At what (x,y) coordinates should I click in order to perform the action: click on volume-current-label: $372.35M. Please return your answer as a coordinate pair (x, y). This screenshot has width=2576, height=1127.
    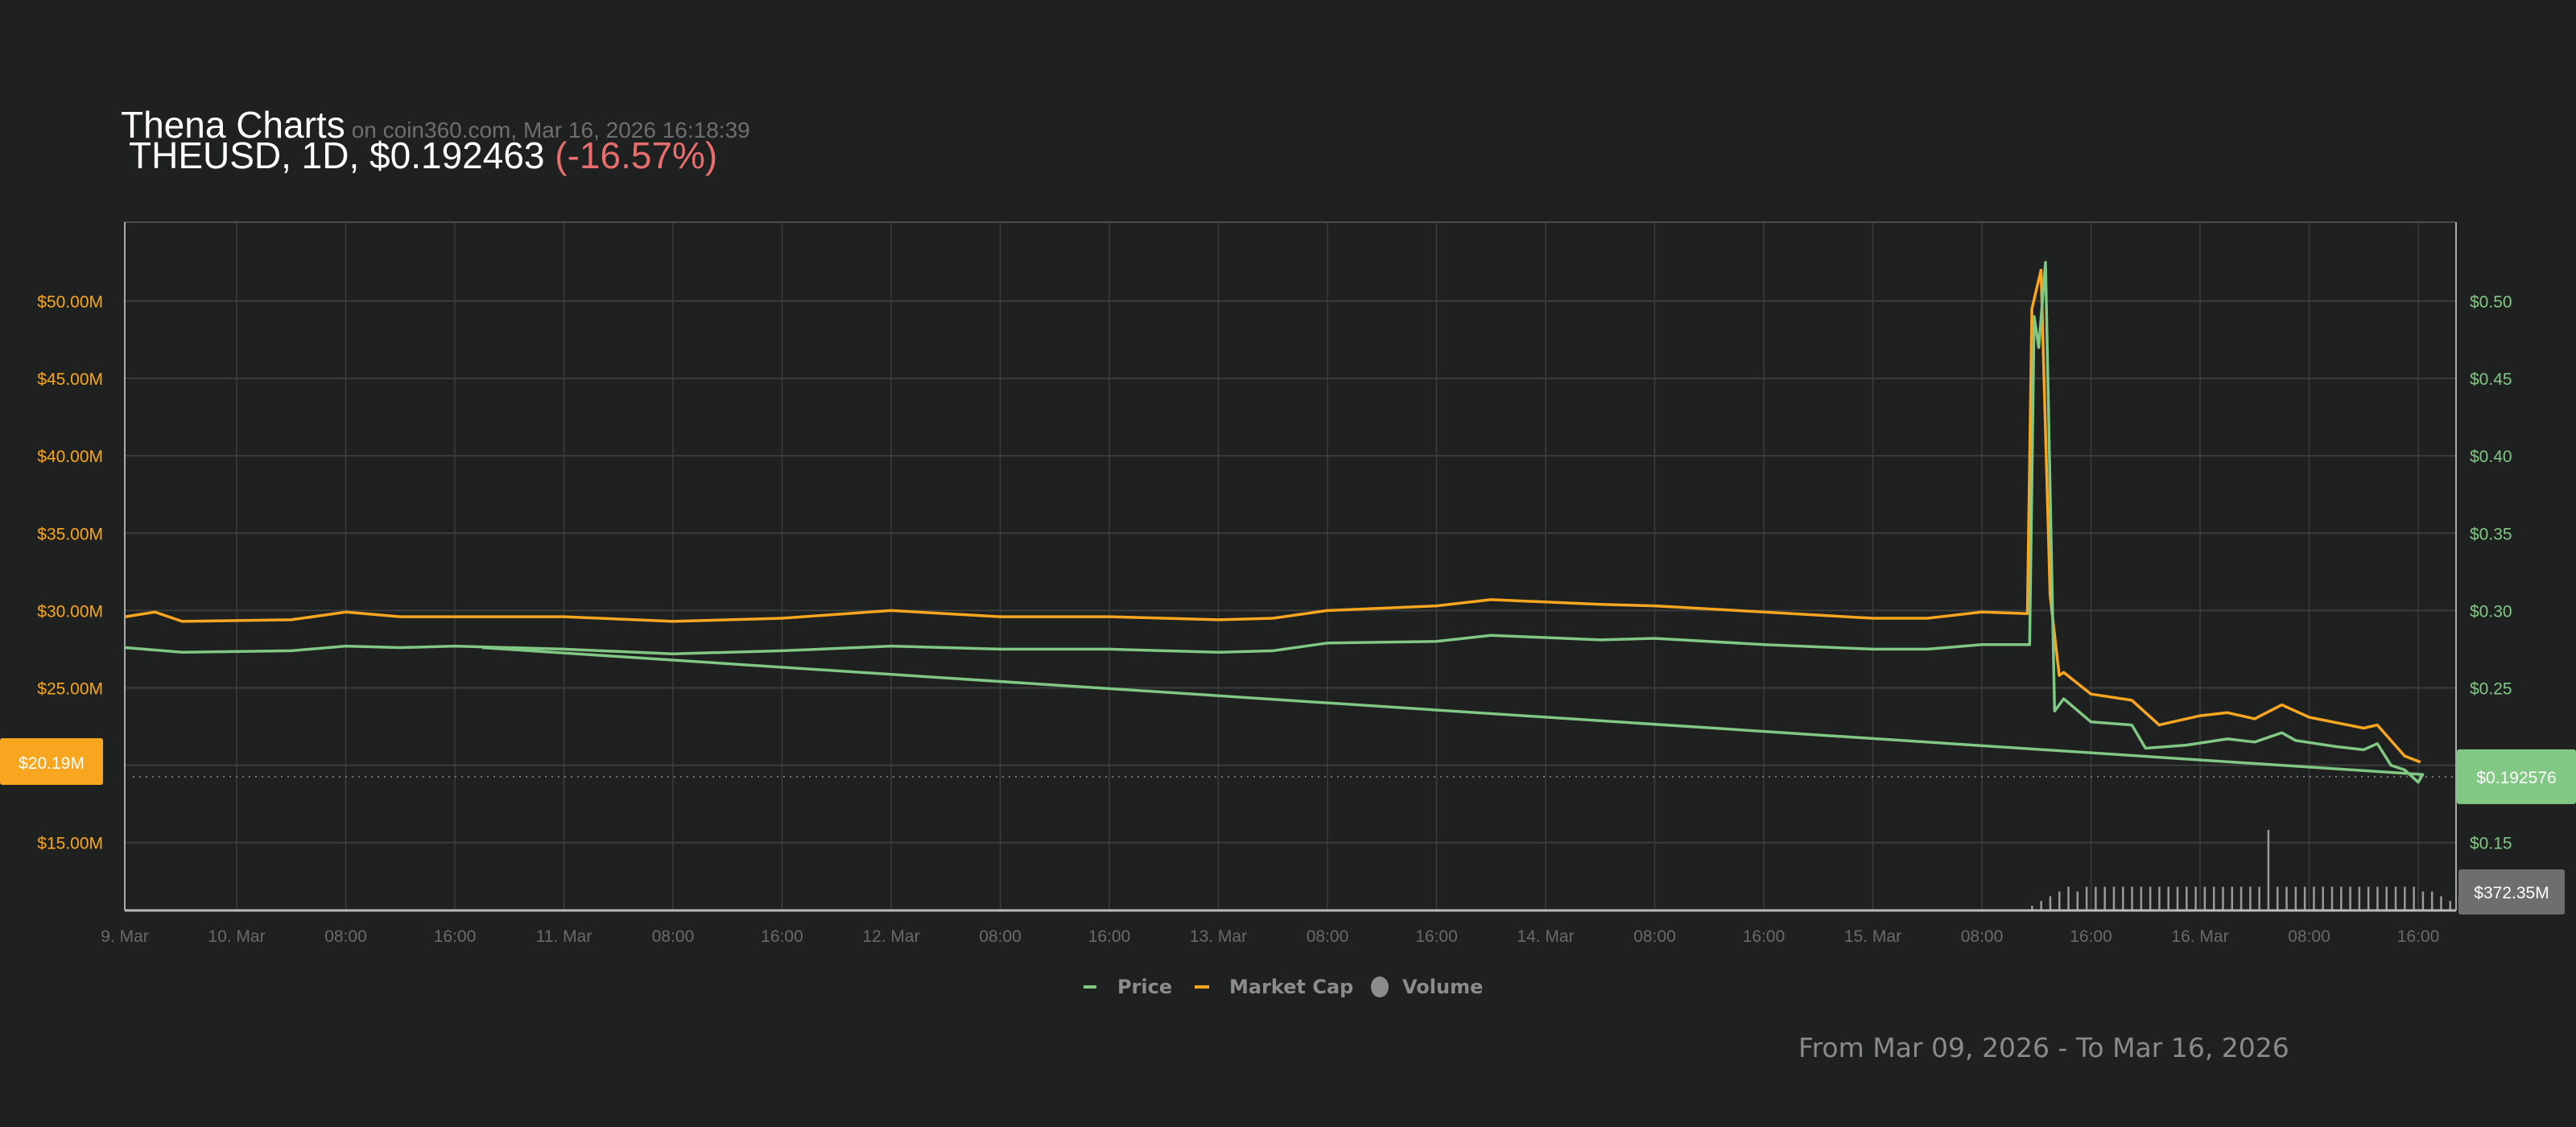
    Looking at the image, I should click on (2511, 893).